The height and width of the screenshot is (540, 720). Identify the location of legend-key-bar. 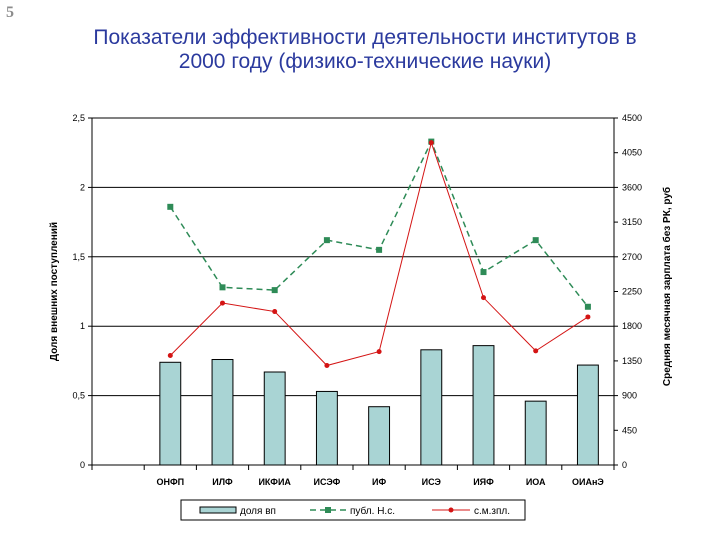
(218, 510).